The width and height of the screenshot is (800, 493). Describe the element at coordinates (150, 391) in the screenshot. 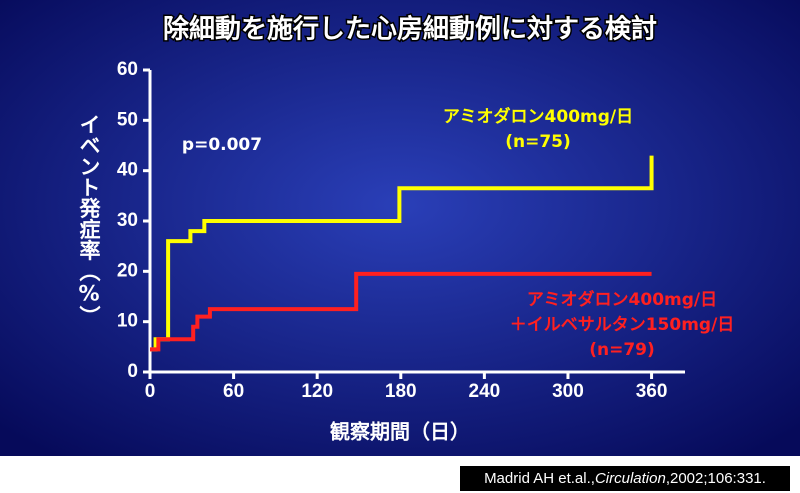

I see `x-tick-label: 0` at that location.